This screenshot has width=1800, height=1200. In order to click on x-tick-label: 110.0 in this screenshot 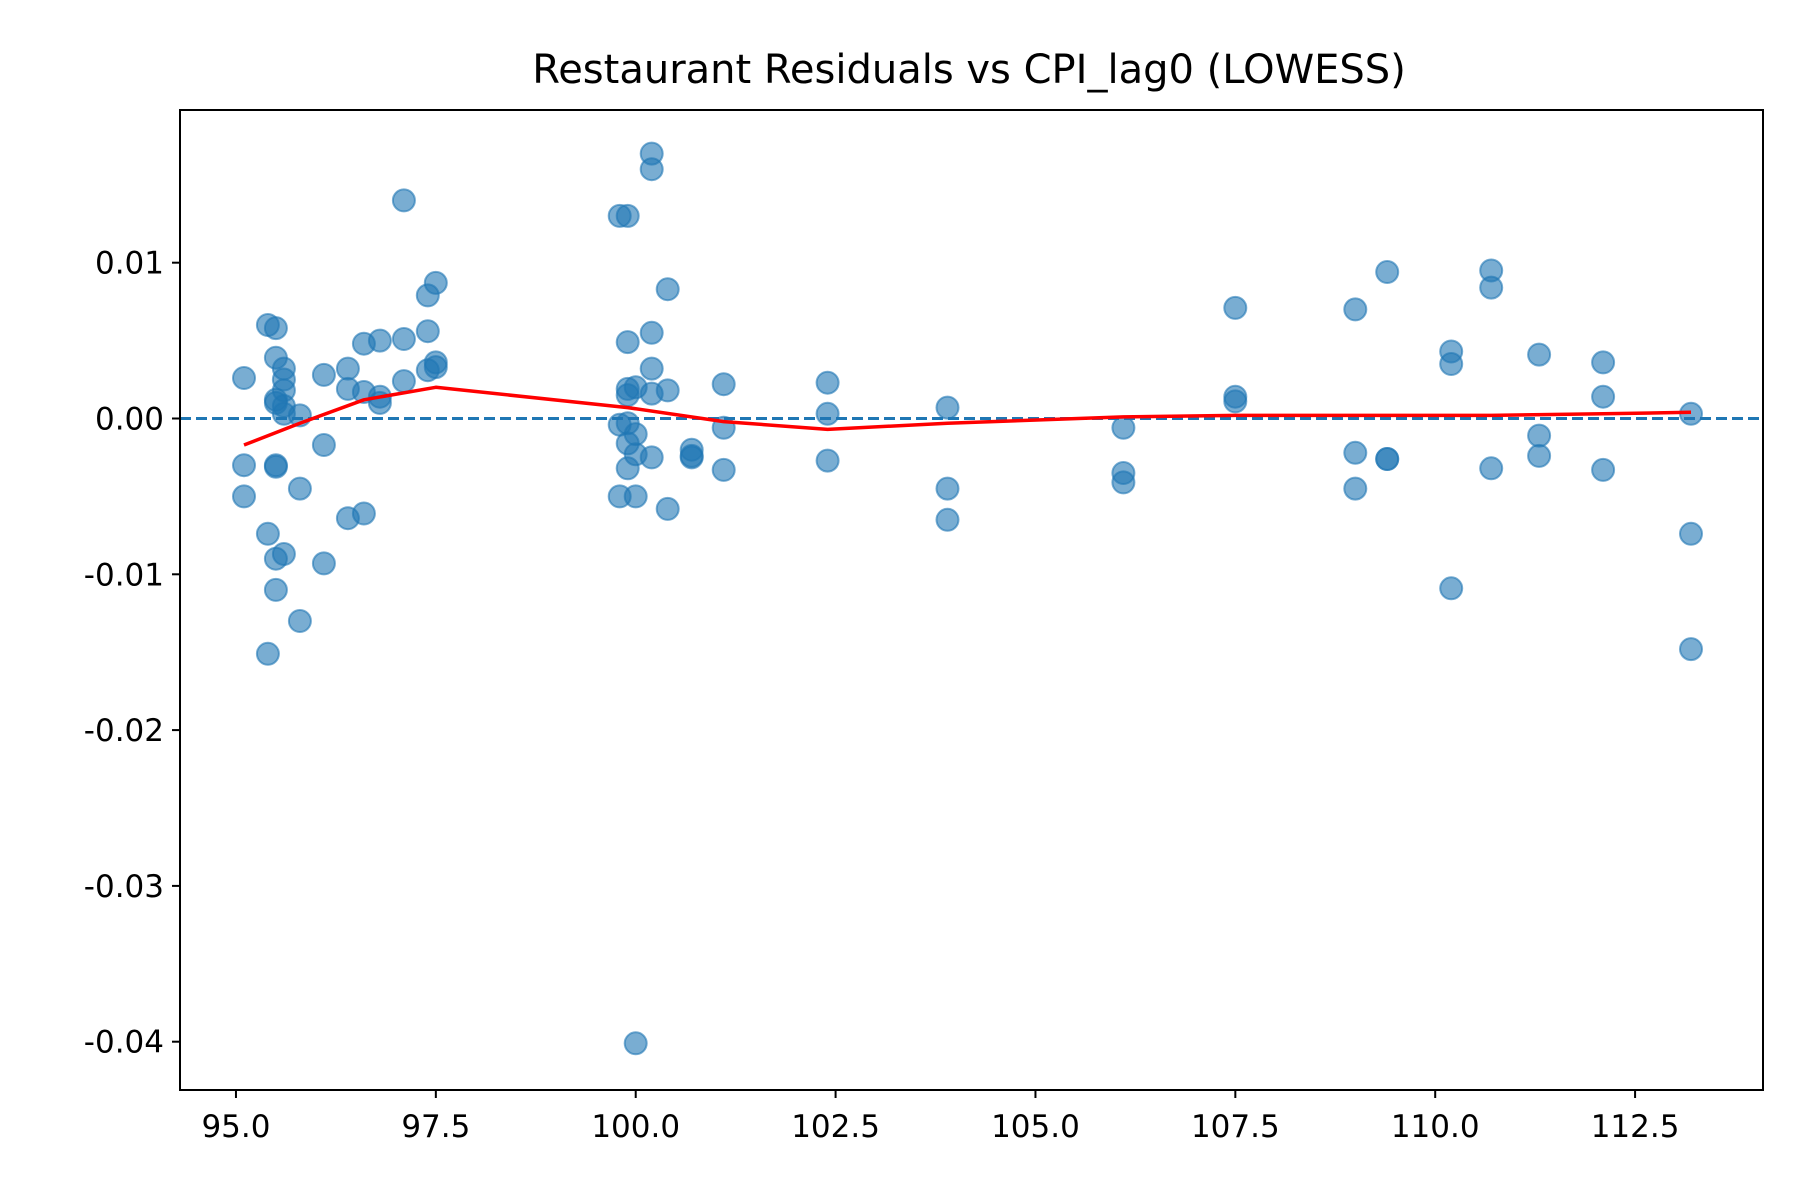, I will do `click(1435, 1127)`.